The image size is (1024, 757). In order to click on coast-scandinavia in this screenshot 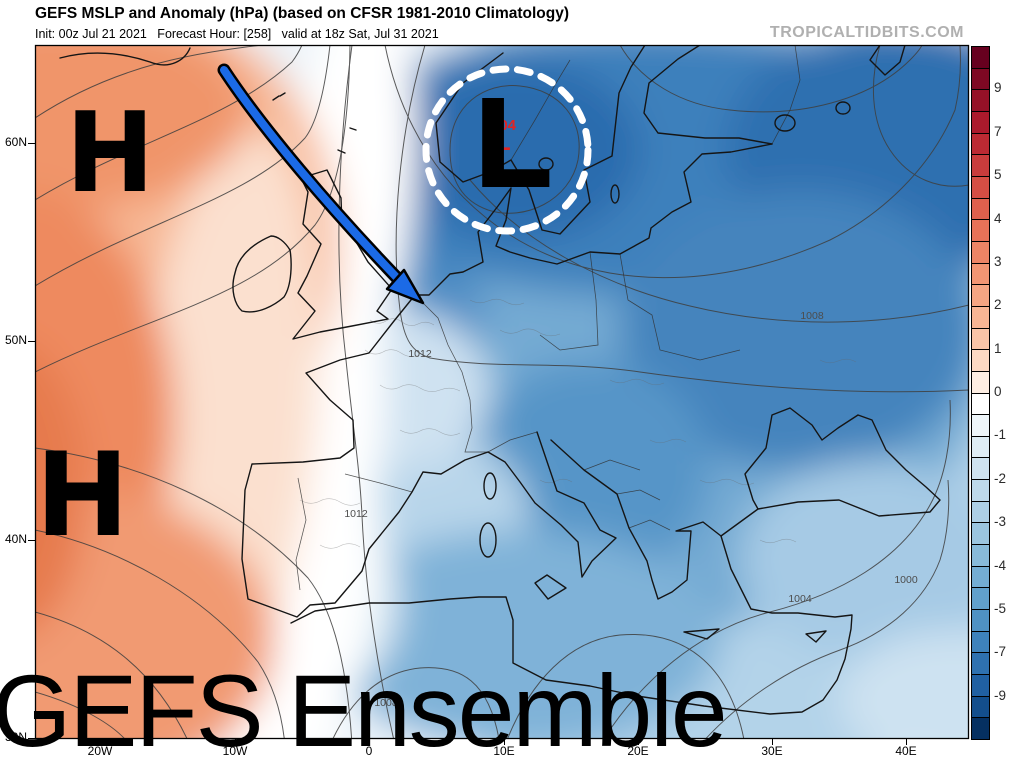, I will do `click(540, 140)`.